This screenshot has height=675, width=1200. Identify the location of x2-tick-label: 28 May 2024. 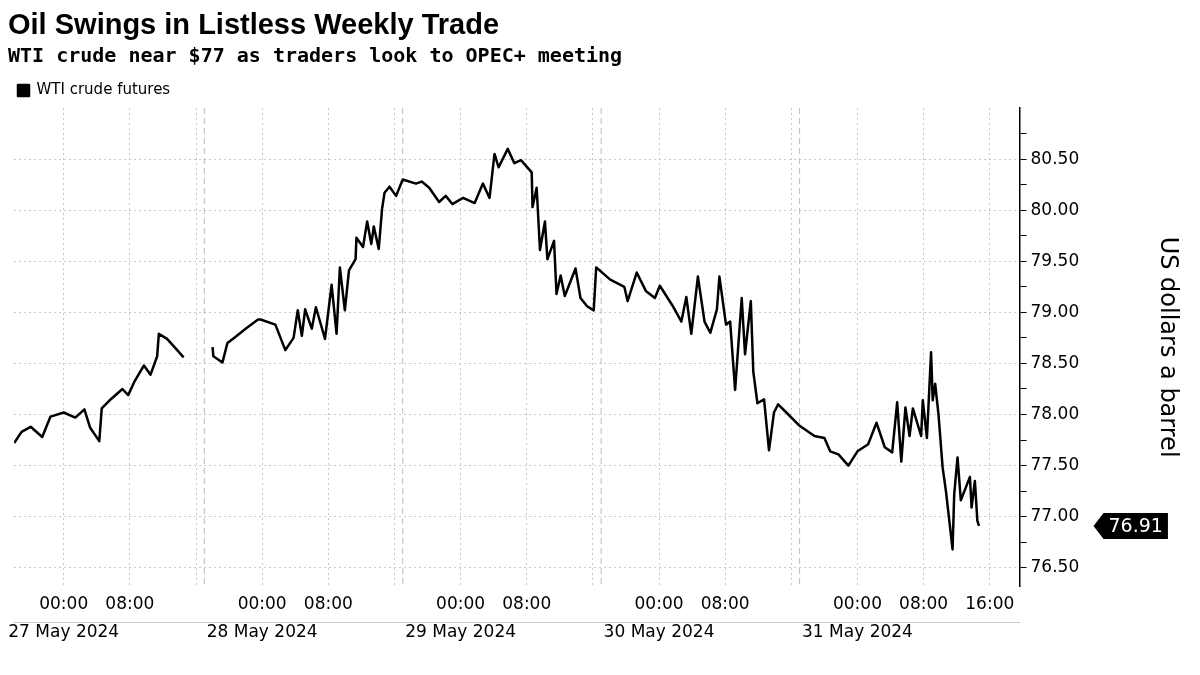
(262, 631).